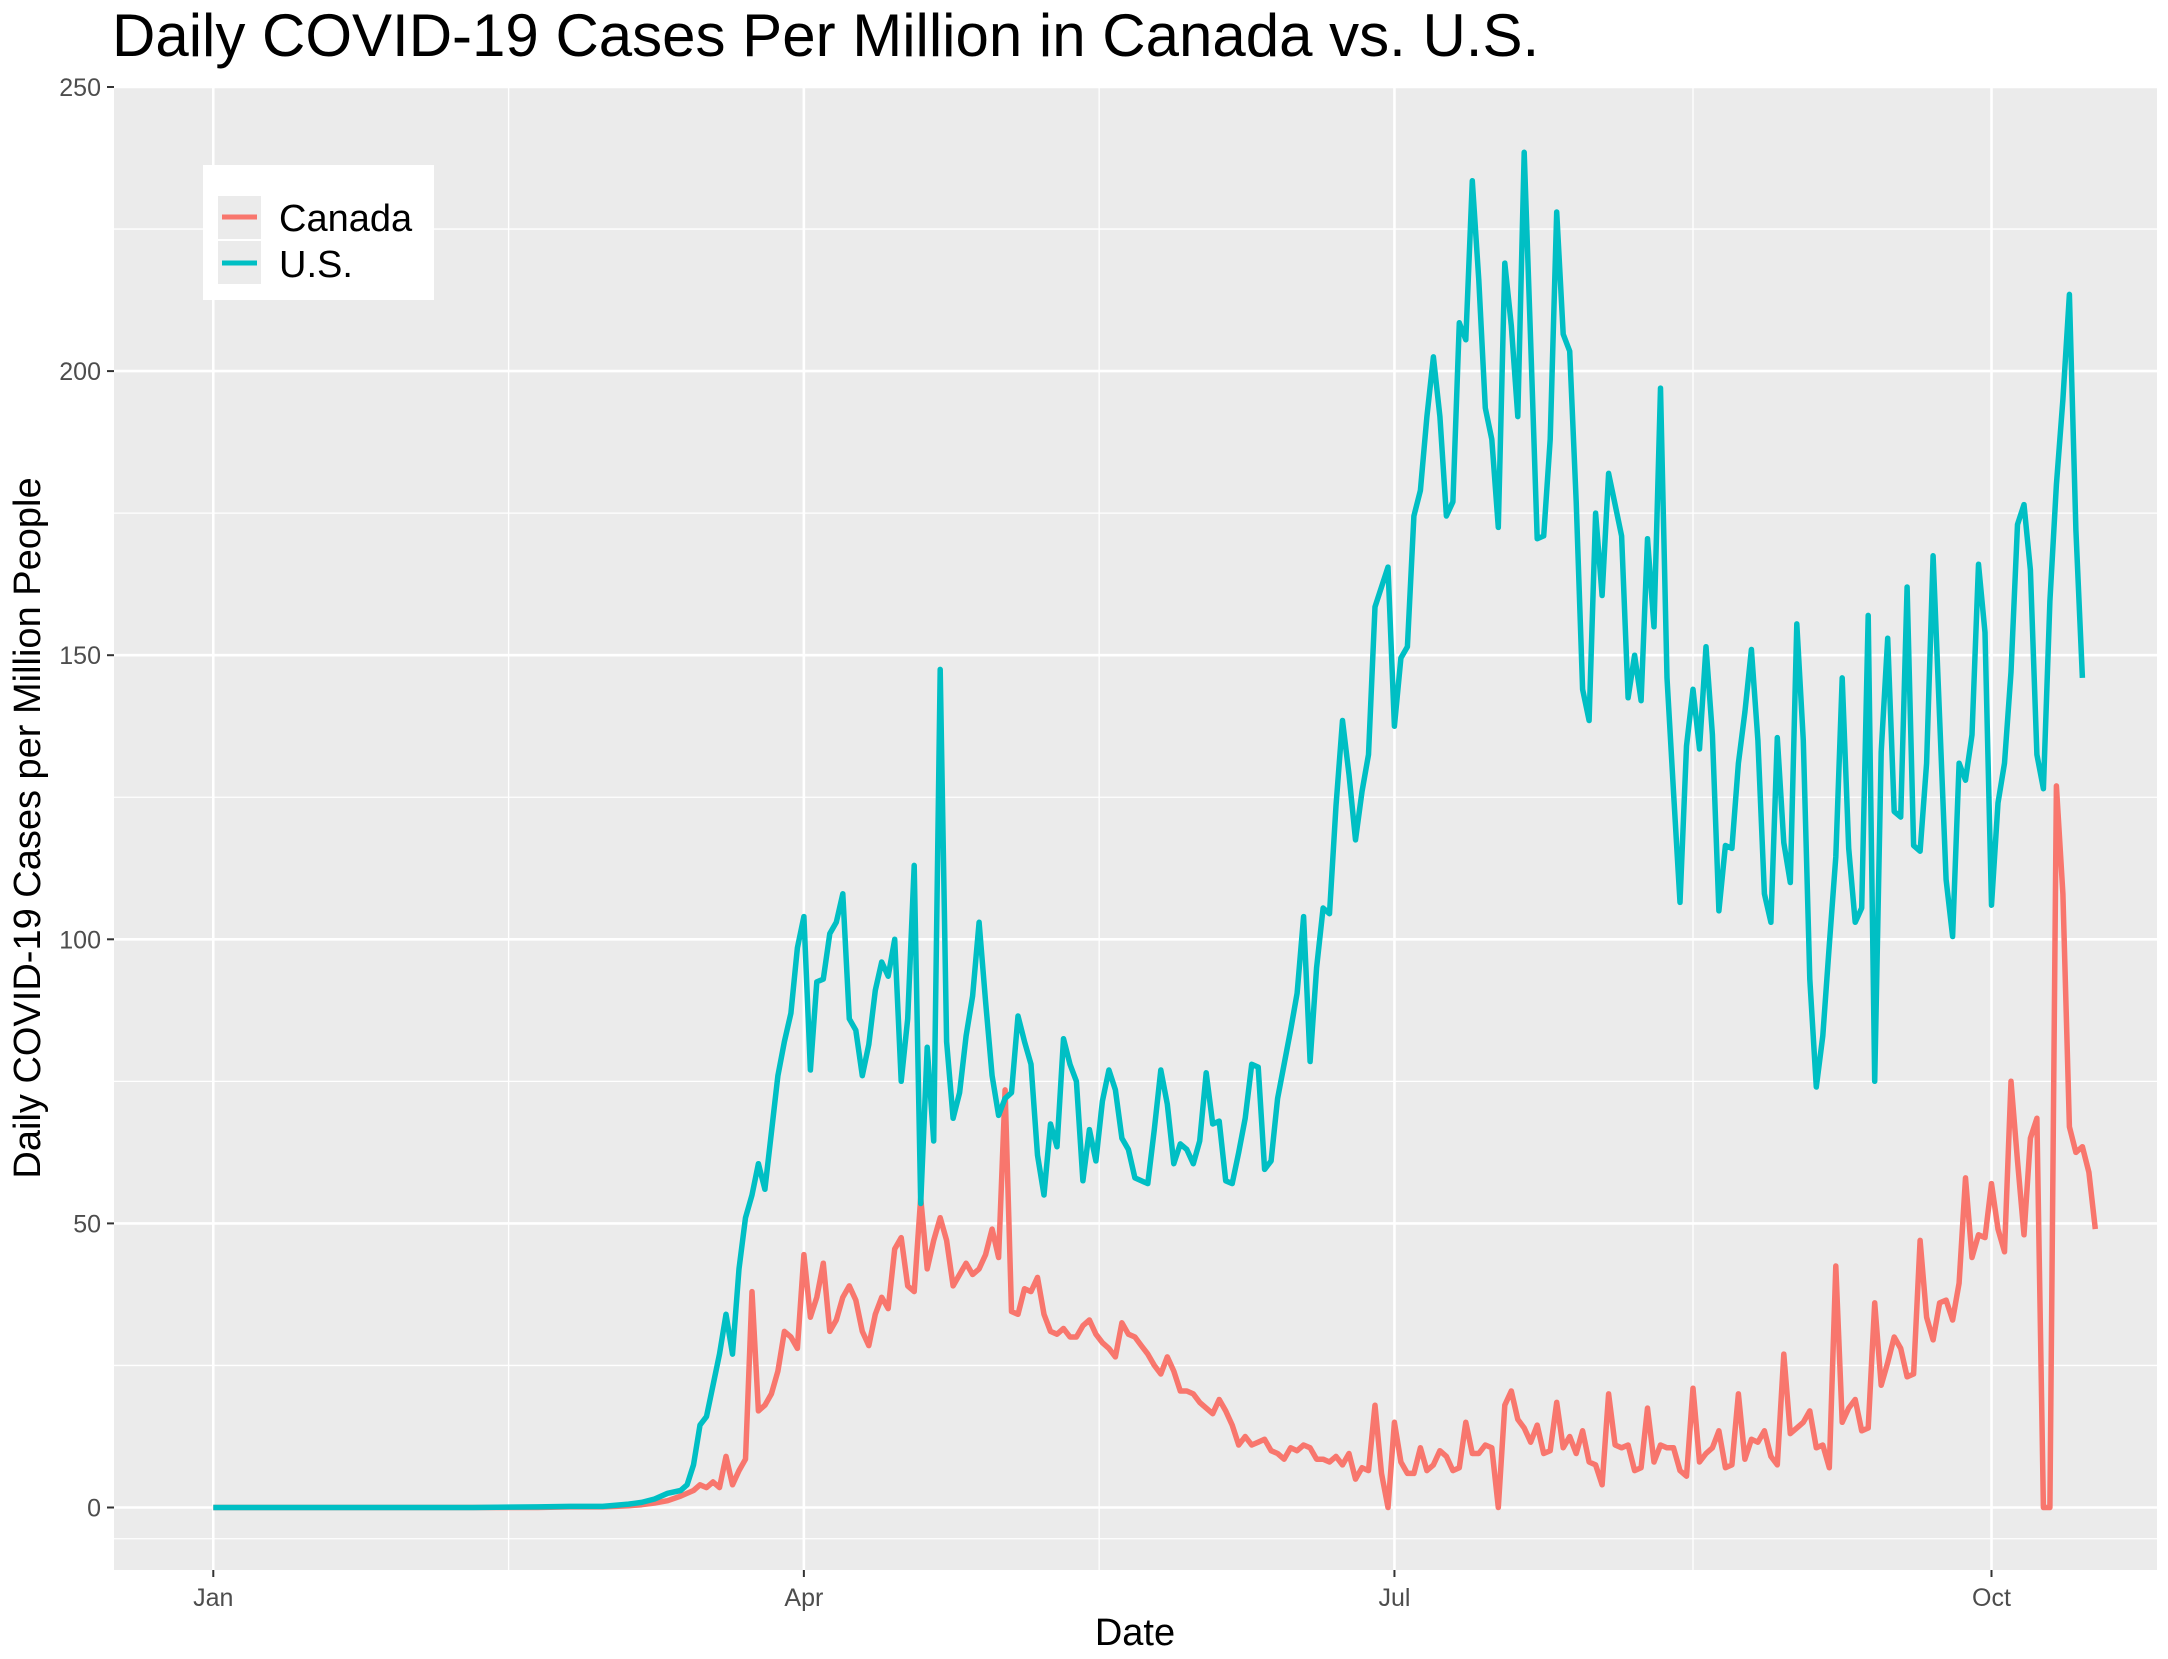  What do you see at coordinates (80, 88) in the screenshot?
I see `y-tick-label: 250` at bounding box center [80, 88].